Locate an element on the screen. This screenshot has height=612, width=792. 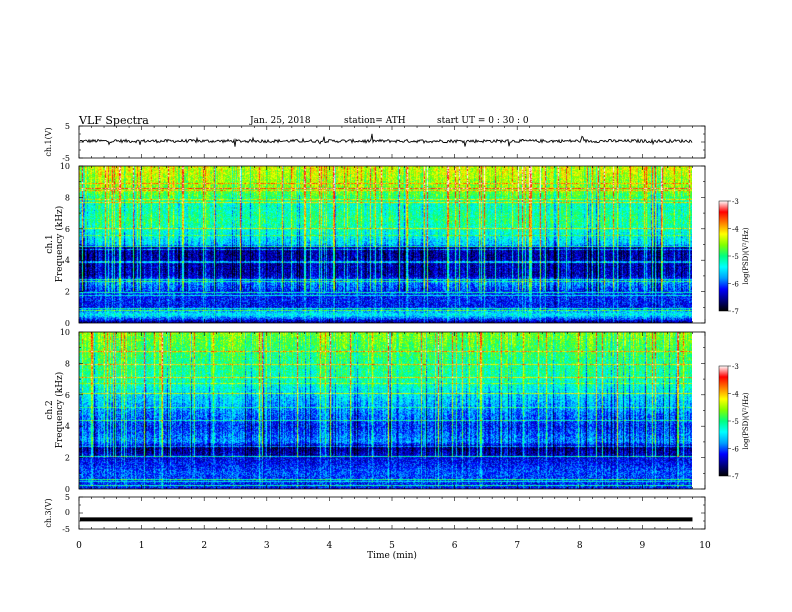
ch1-ytick-top: 5 is located at coordinates (67, 126).